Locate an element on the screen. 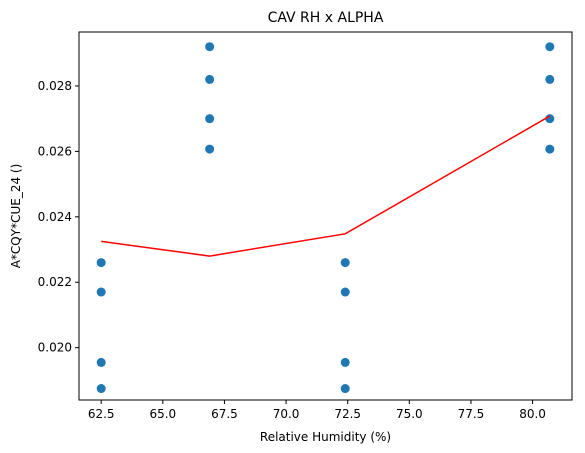 This screenshot has height=453, width=585. x-axis: 62.5 65.0 67.5 70.0 72.5 75.0 77.5 80.0 is located at coordinates (317, 410).